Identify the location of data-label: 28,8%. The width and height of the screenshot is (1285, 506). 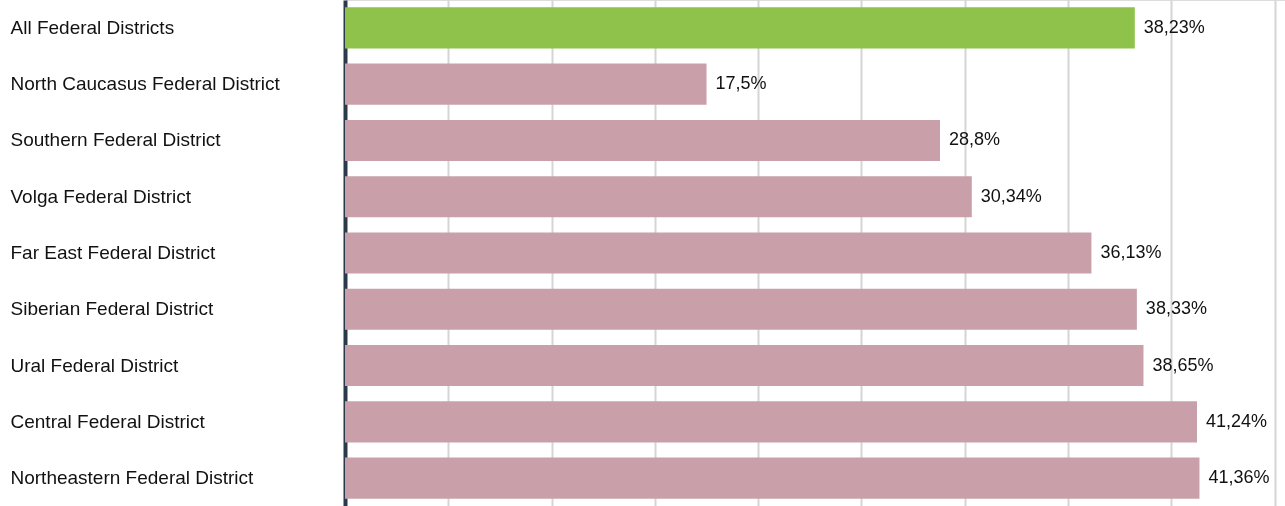
(974, 139).